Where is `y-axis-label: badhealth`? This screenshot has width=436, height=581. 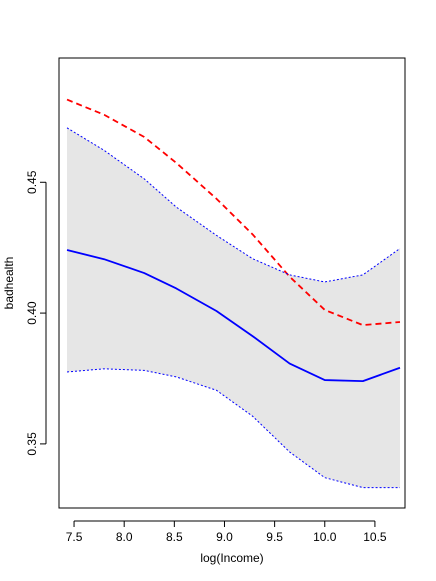
y-axis-label: badhealth is located at coordinates (9, 283).